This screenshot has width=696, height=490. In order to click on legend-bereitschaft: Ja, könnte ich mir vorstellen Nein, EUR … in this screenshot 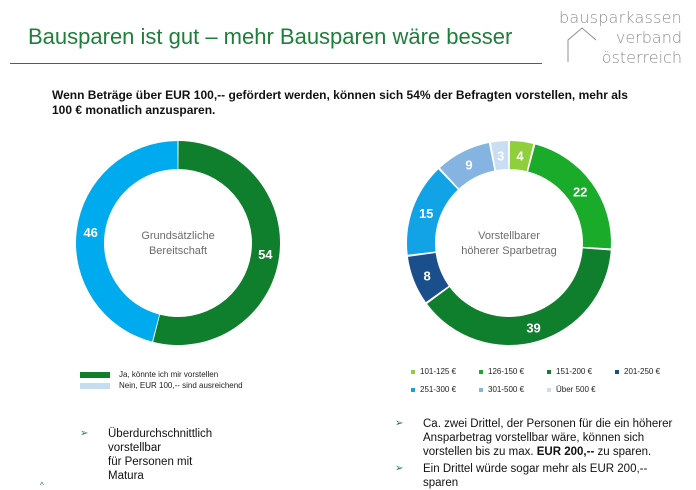, I will do `click(161, 380)`.